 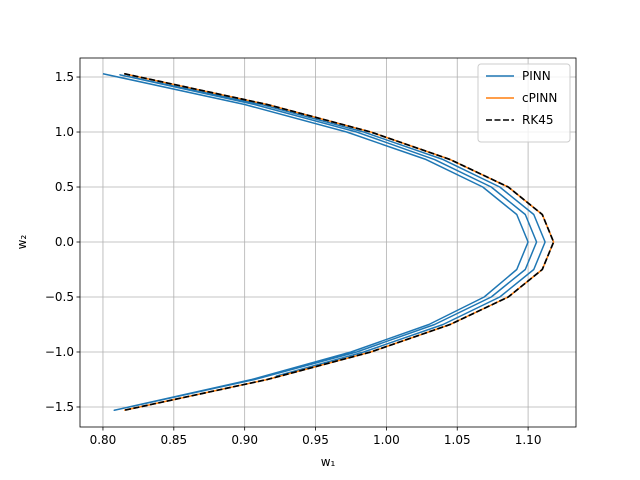 I want to click on x-tick-label: 1.05, so click(x=457, y=440).